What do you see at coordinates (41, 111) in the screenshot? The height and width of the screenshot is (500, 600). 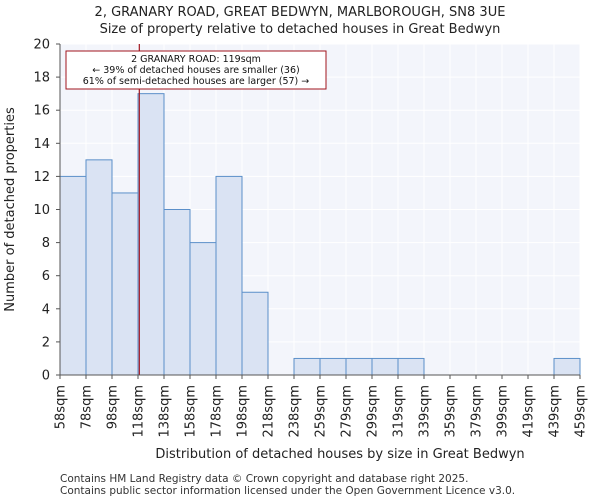 I see `y-tick-label: 16` at bounding box center [41, 111].